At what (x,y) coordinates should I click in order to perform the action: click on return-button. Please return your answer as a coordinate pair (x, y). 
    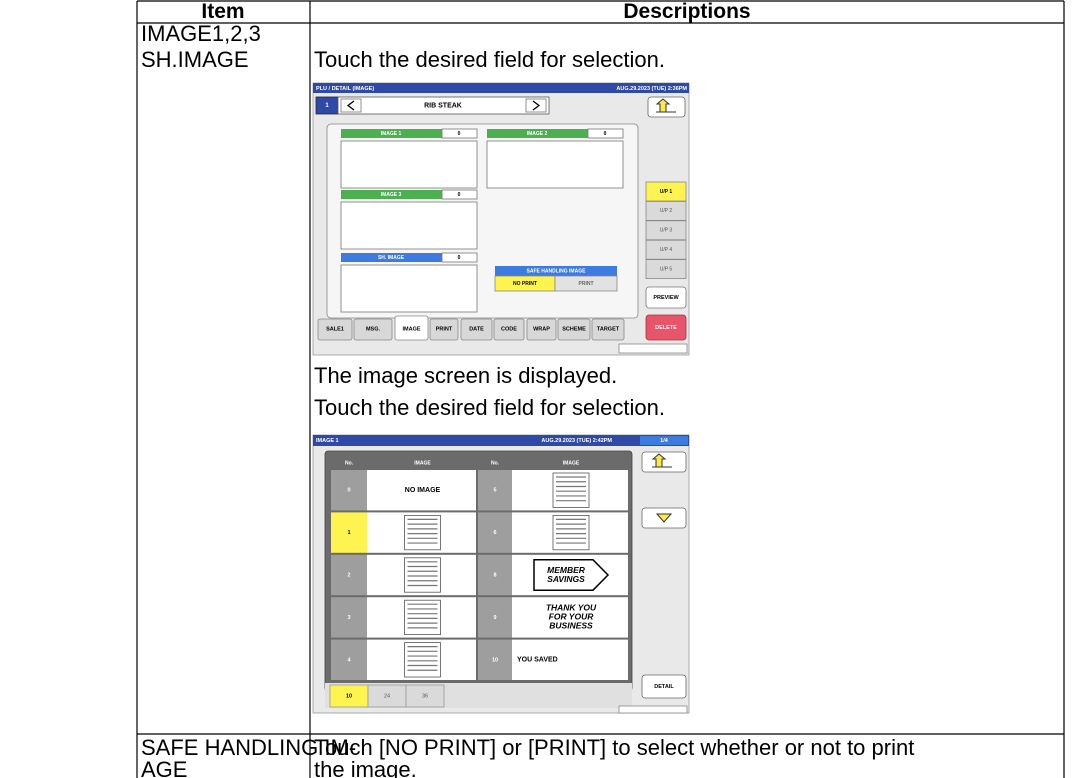
    Looking at the image, I should click on (664, 462).